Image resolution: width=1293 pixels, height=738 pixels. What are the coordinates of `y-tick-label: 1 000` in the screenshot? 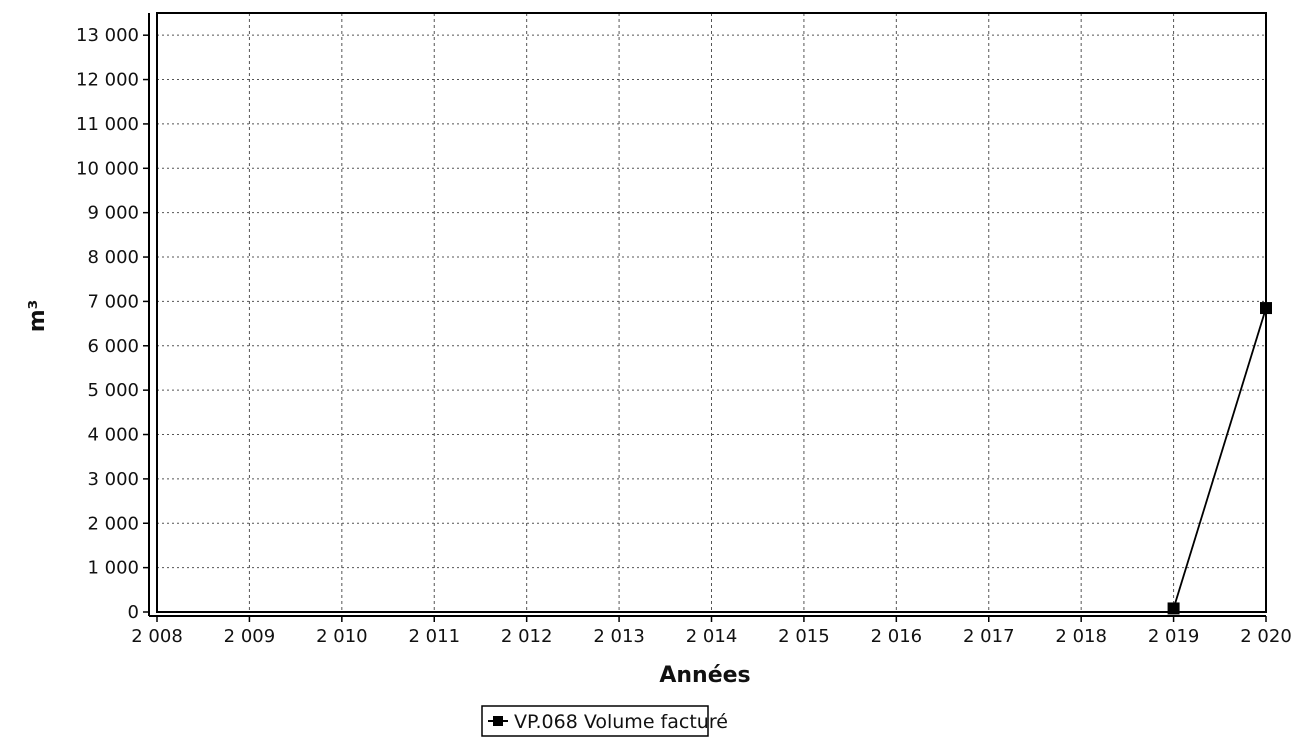 It's located at (113, 568).